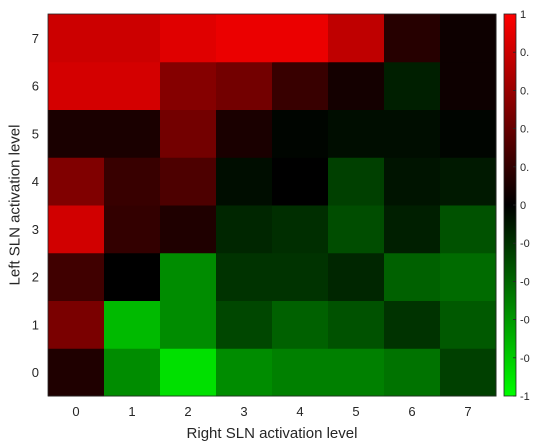 The height and width of the screenshot is (443, 536). I want to click on x-tick-label: 0, so click(75, 411).